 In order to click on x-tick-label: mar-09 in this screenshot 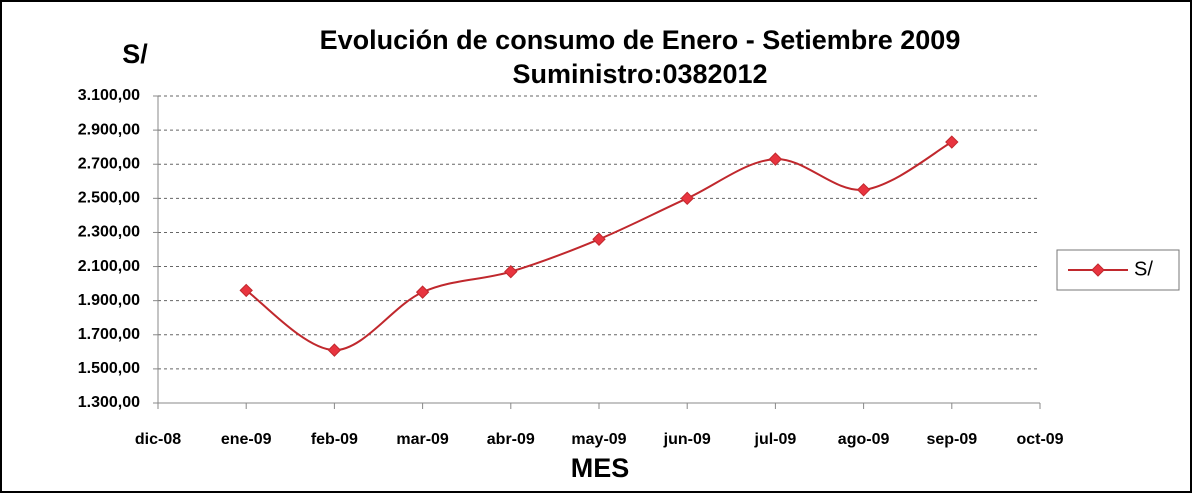, I will do `click(422, 439)`.